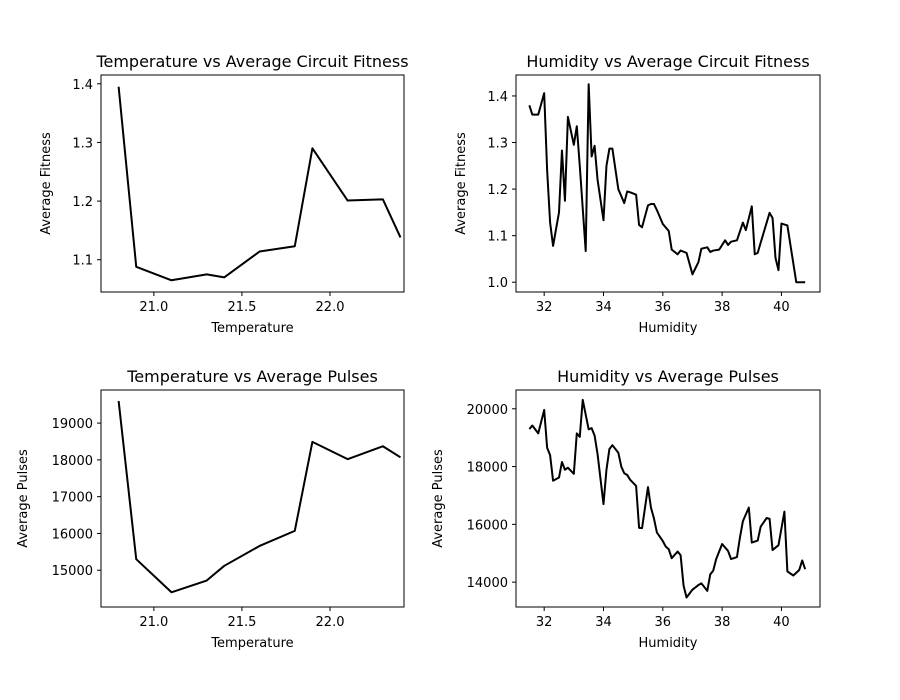  I want to click on chart-title: Temperature vs Average Circuit Fitness, so click(251, 61).